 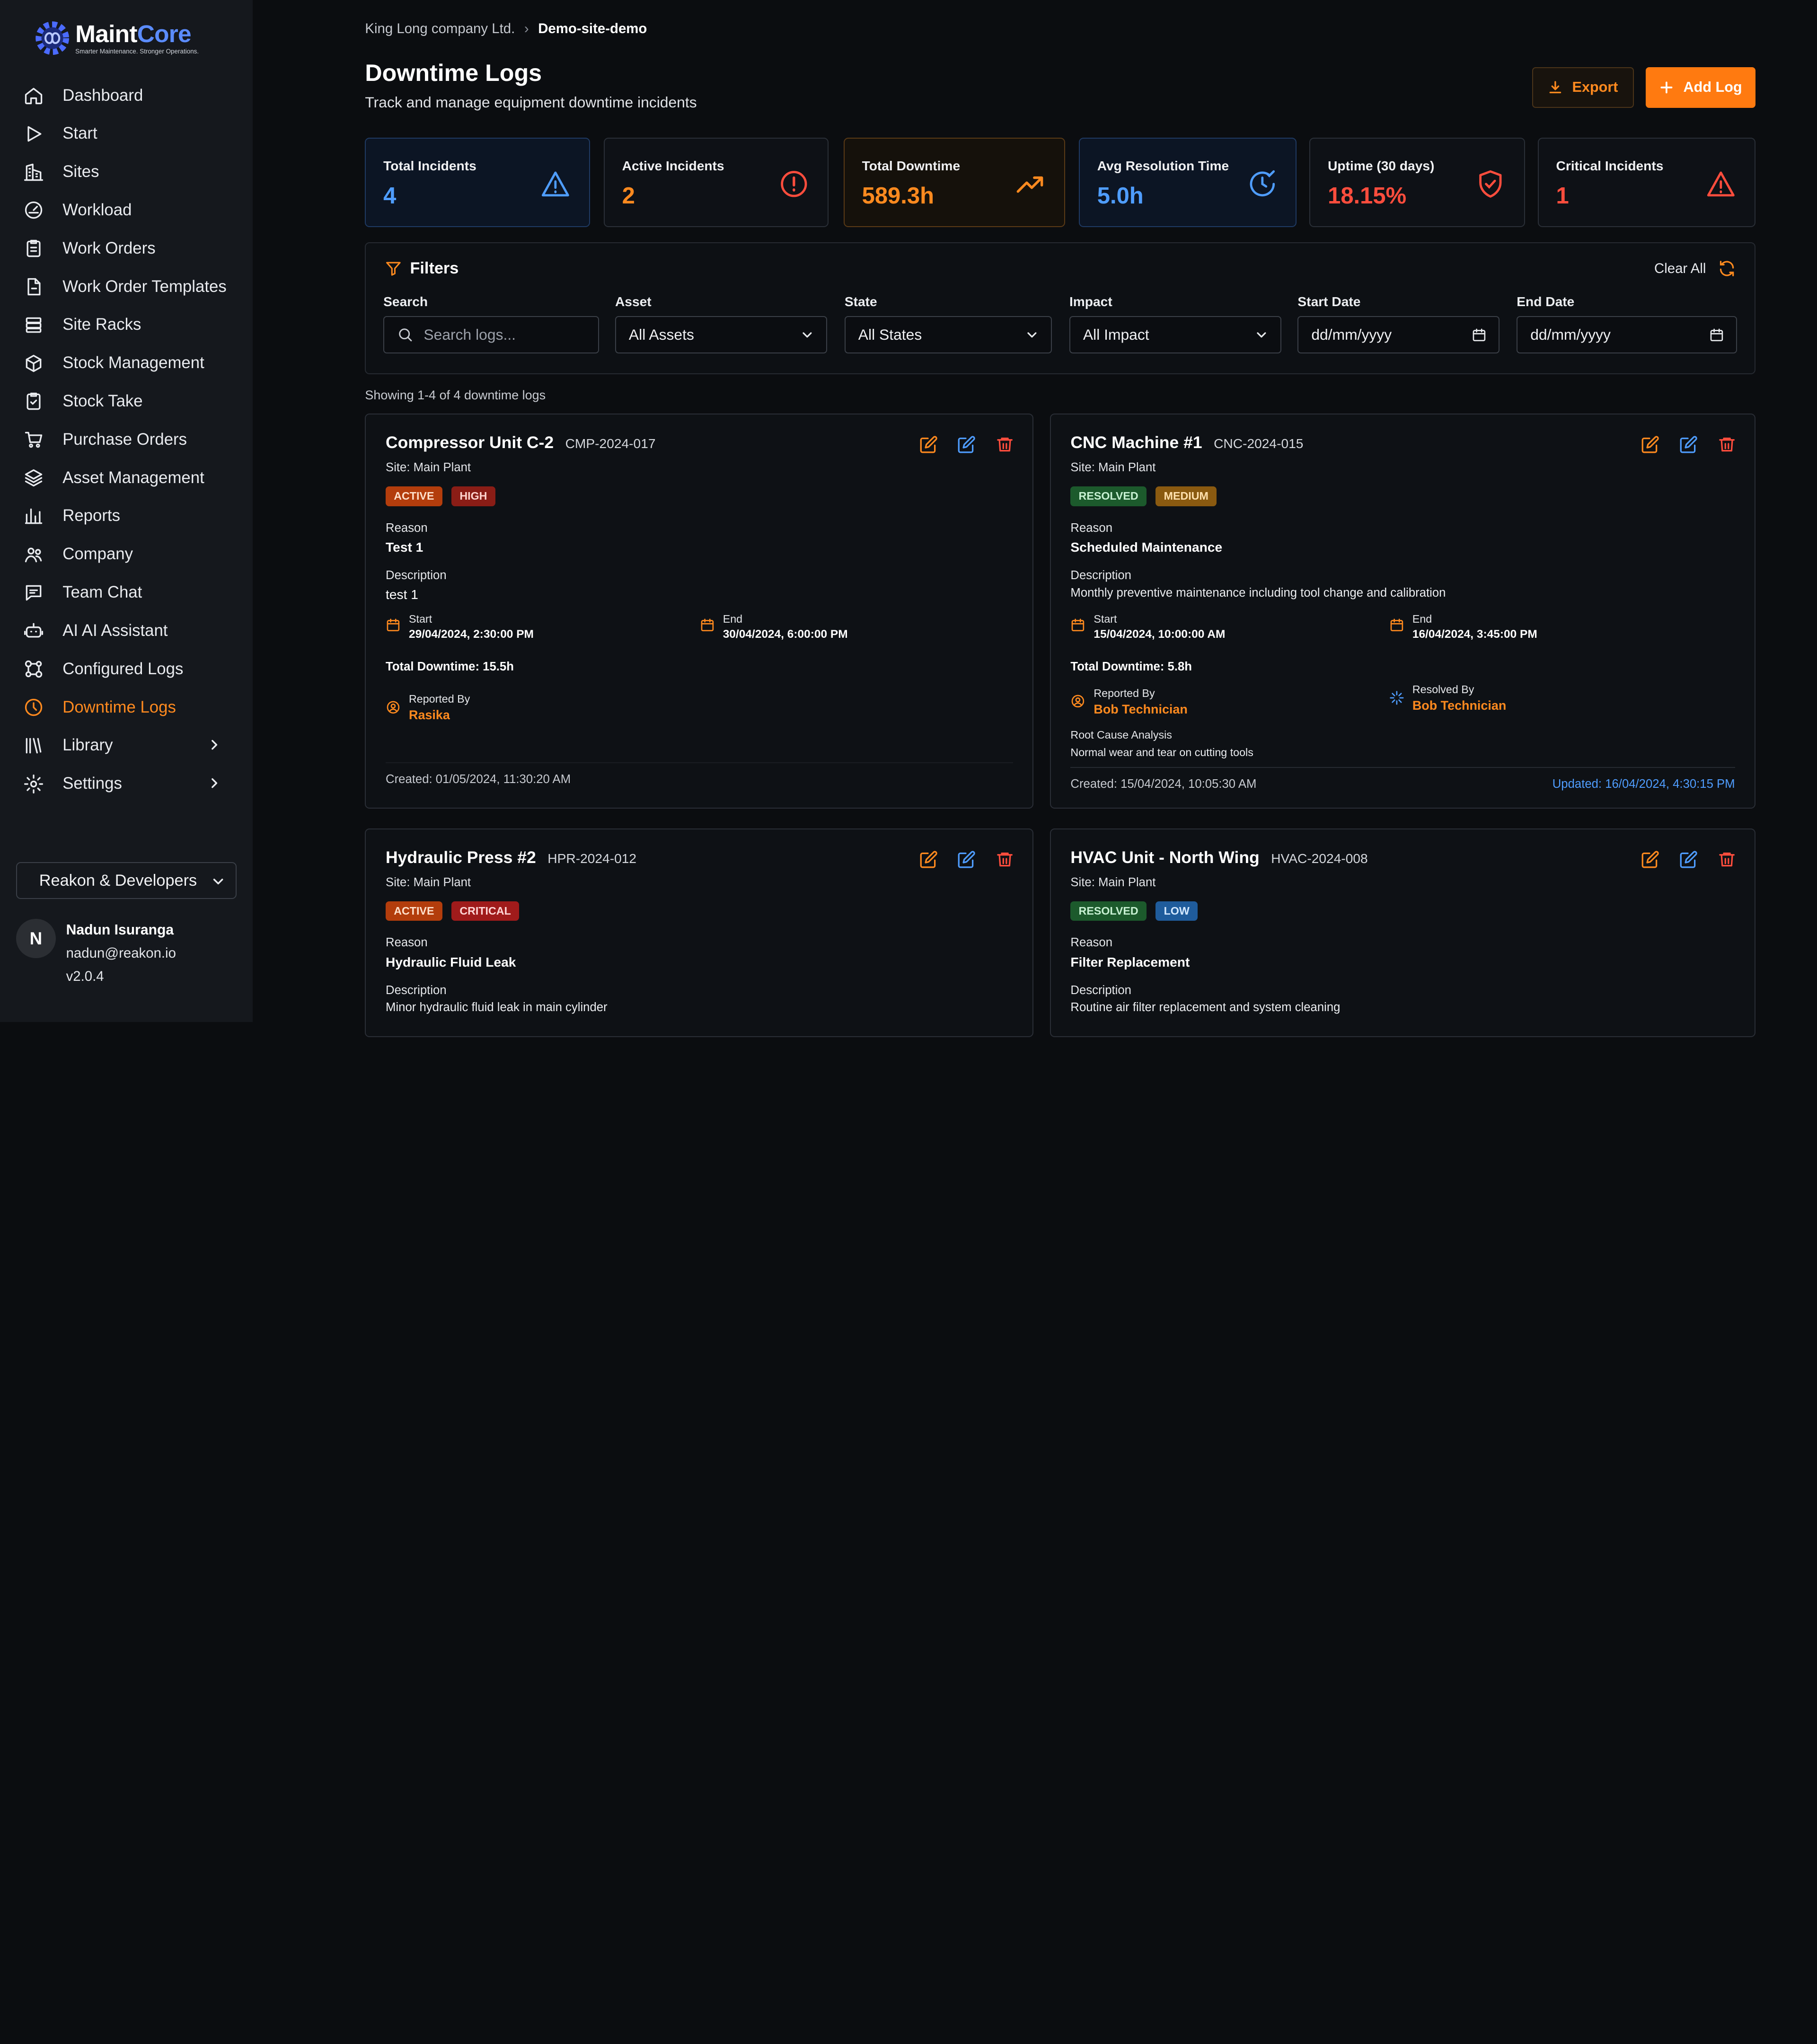 What do you see at coordinates (456, 395) in the screenshot?
I see `results-count: Showing 1-4 of 4 downtime logs` at bounding box center [456, 395].